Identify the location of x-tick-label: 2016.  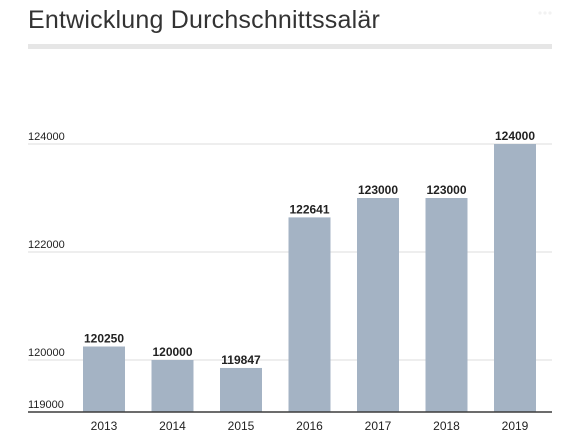
(309, 426).